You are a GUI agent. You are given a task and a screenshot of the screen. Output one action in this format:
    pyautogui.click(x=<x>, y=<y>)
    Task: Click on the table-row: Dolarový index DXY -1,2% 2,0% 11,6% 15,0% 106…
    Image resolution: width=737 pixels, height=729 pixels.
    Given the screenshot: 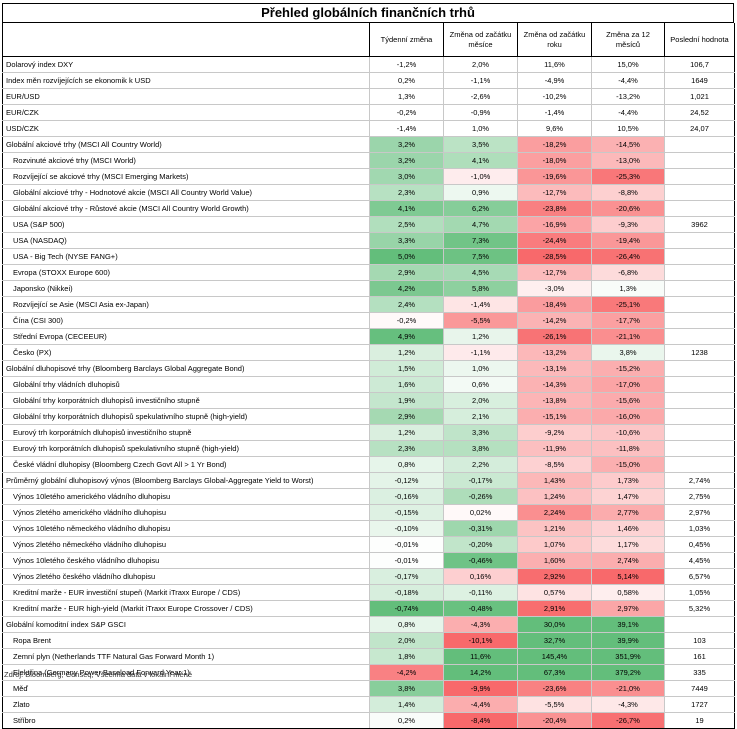 What is the action you would take?
    pyautogui.click(x=368, y=64)
    